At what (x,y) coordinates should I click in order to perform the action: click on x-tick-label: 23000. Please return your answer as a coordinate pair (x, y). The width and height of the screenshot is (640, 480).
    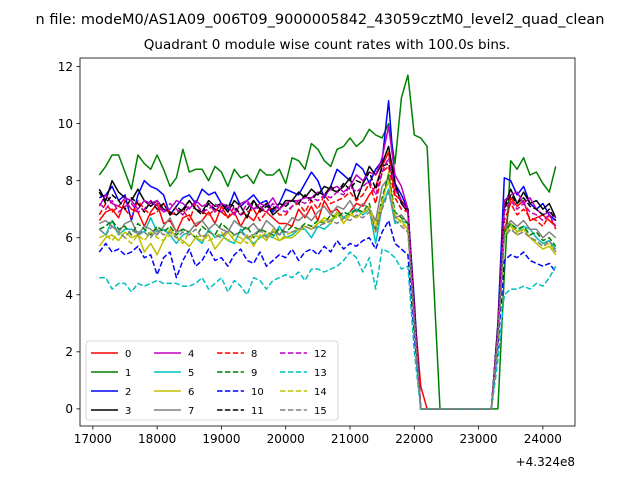
    Looking at the image, I should click on (478, 439).